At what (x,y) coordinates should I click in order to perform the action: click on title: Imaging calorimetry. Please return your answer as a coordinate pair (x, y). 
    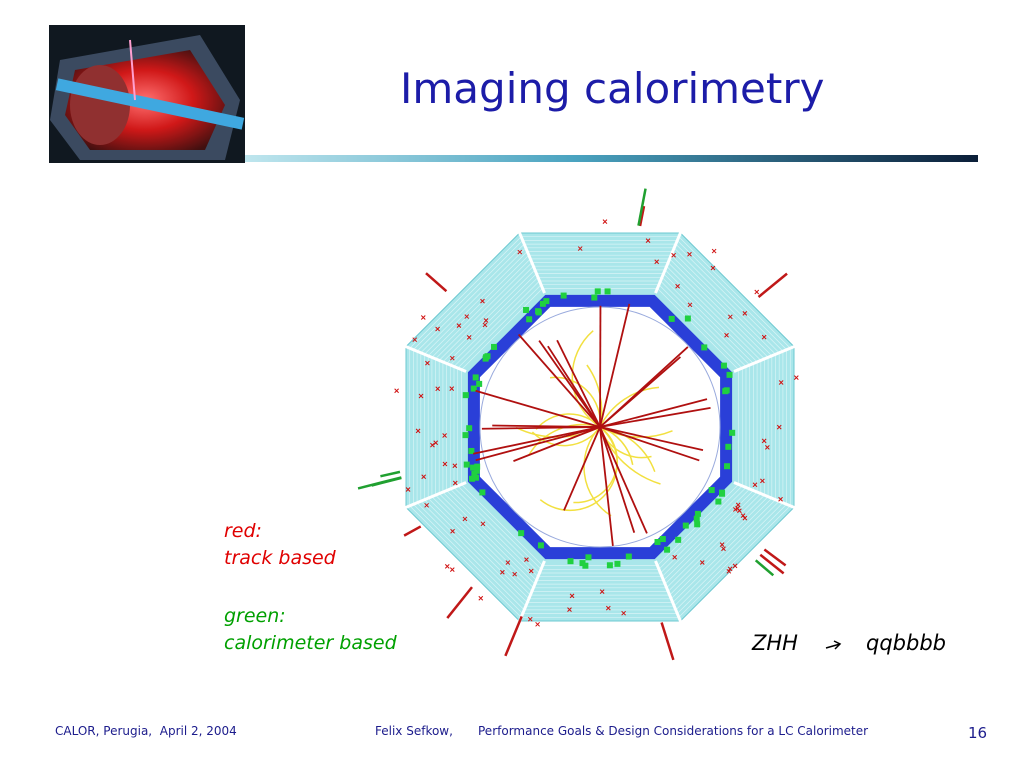
    Looking at the image, I should click on (612, 88).